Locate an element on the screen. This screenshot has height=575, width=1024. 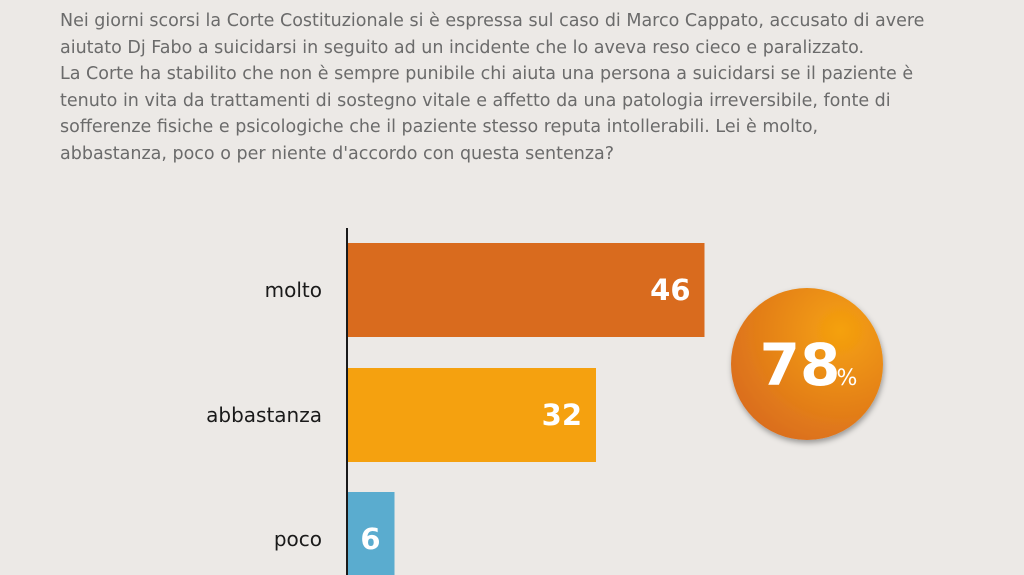
bar-abbastanza is located at coordinates (472, 415).